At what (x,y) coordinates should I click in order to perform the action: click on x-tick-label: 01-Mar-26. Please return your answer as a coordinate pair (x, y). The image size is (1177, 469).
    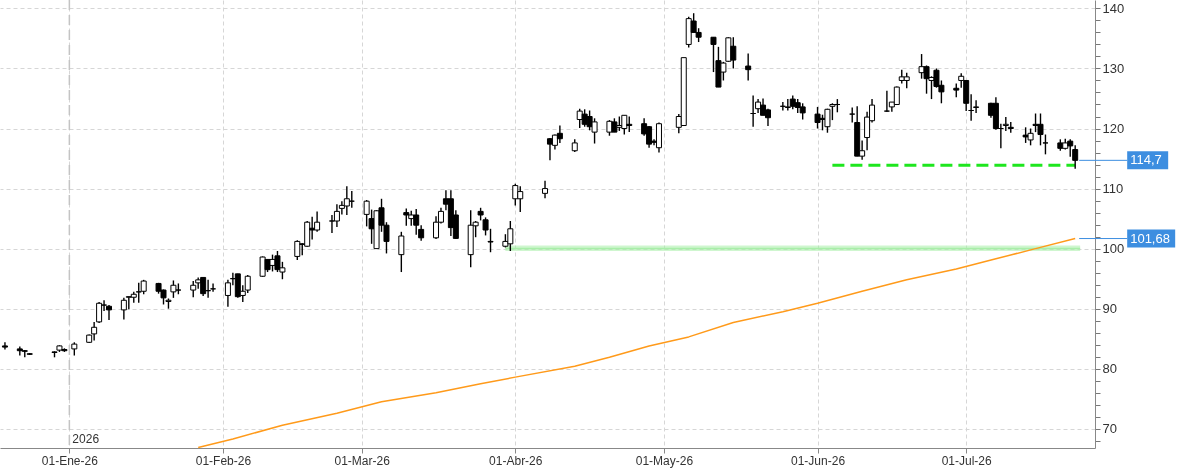
    Looking at the image, I should click on (362, 460).